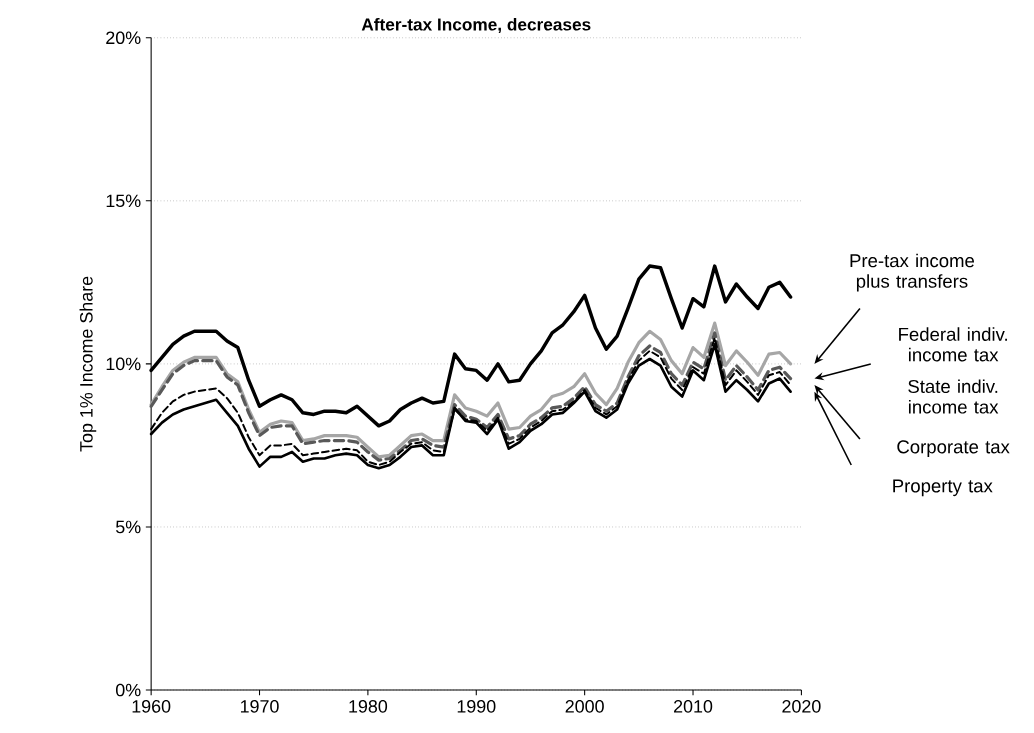 Image resolution: width=1034 pixels, height=733 pixels. I want to click on y-tick-label: 15%, so click(123, 201).